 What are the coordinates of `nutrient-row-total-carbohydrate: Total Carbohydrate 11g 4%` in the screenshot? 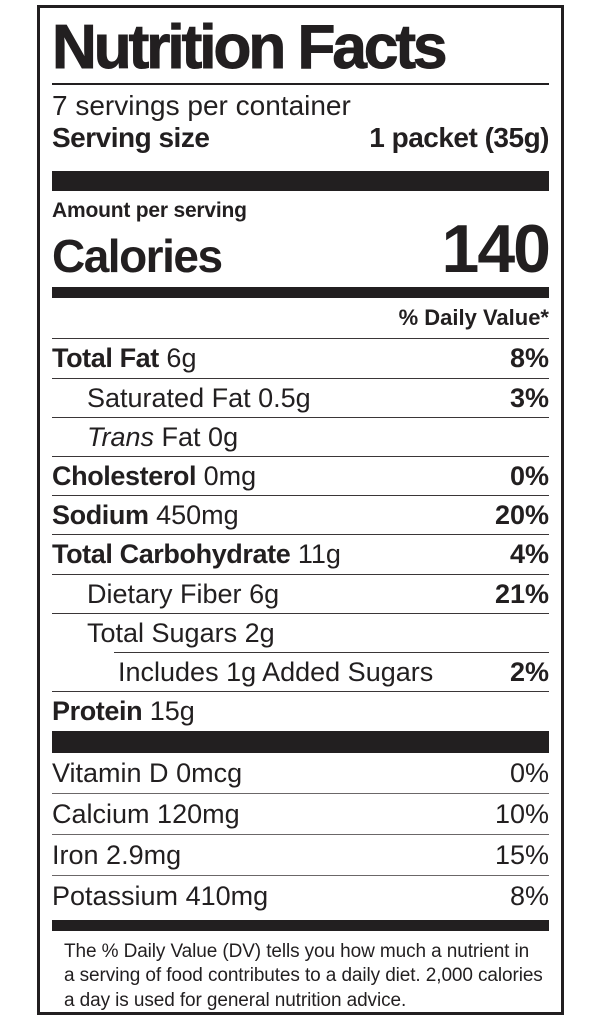 It's located at (300, 553).